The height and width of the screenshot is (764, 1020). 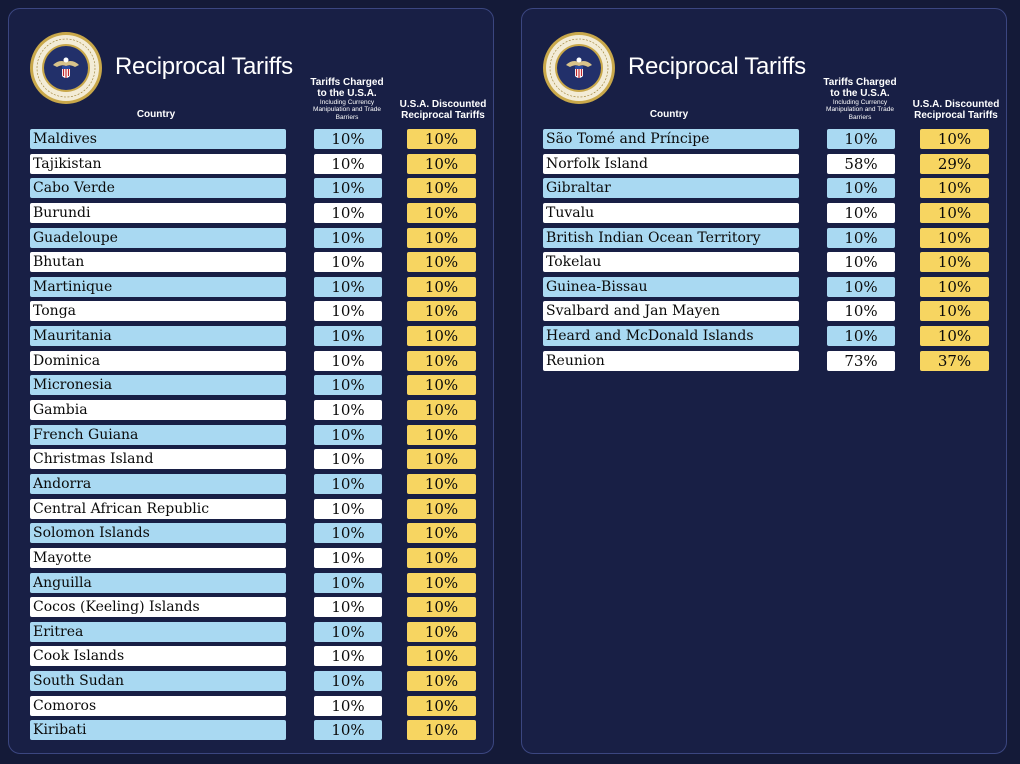 What do you see at coordinates (260, 558) in the screenshot?
I see `table-row: Mayotte 10% 10%` at bounding box center [260, 558].